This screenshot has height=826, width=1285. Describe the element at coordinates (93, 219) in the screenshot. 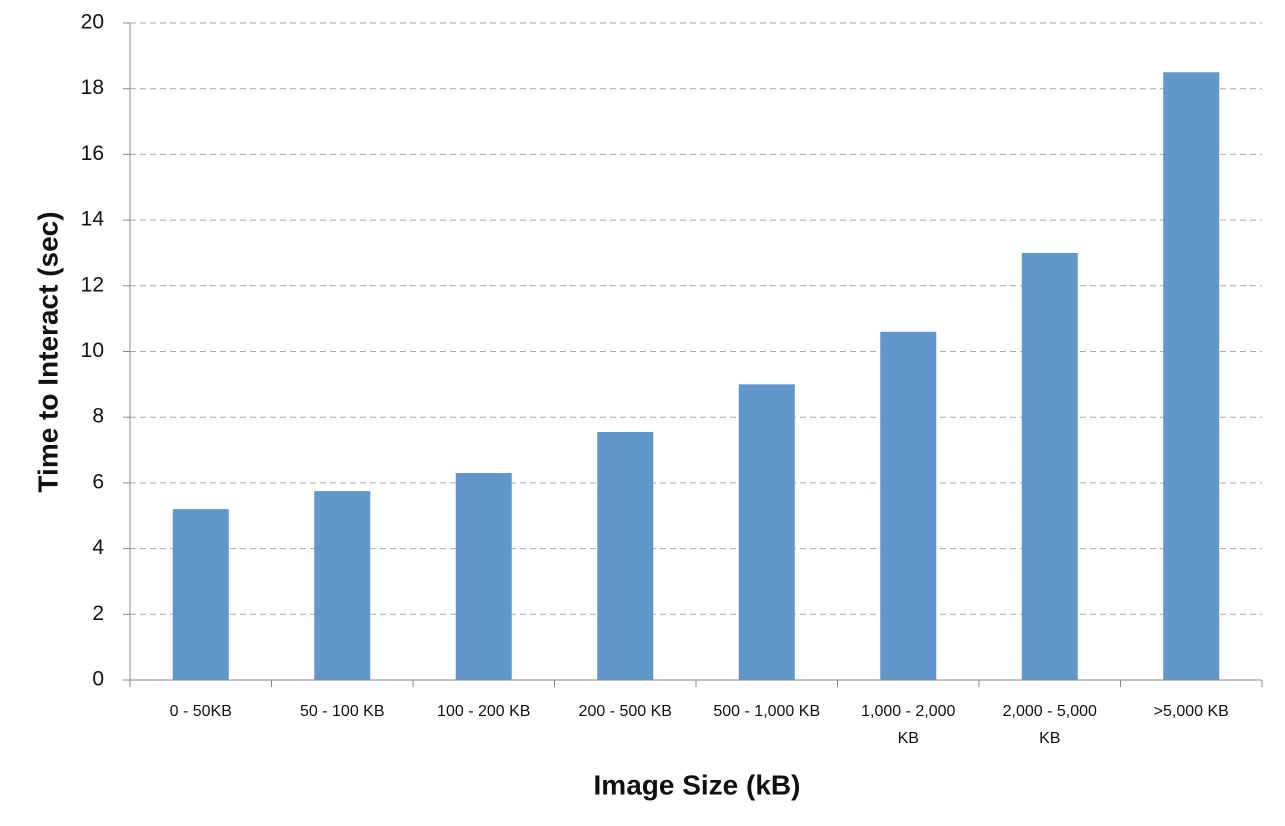

I see `y-tick-label: 14` at that location.